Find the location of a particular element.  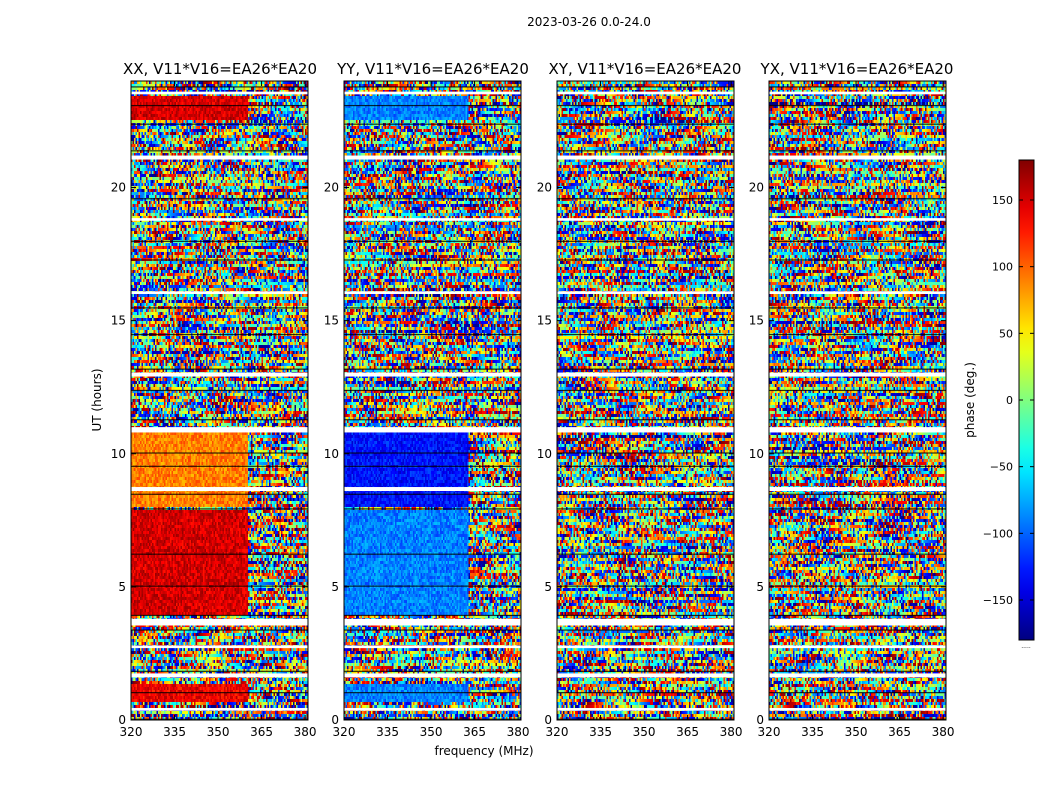

colorbar: 150 100 50 0 −50 −100 −150 is located at coordinates (1009, 400).